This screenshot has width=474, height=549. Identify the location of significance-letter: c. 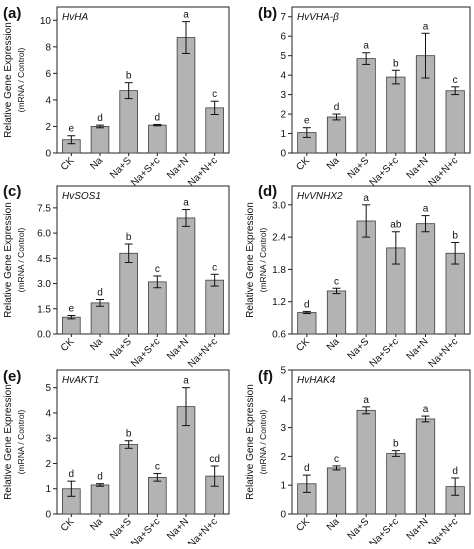
(336, 281).